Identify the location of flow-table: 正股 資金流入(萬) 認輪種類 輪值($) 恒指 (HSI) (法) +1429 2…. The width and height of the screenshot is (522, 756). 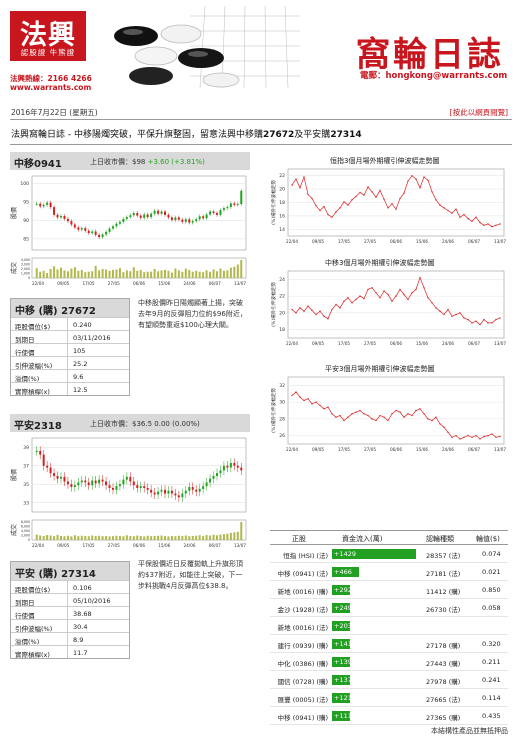
(389, 627).